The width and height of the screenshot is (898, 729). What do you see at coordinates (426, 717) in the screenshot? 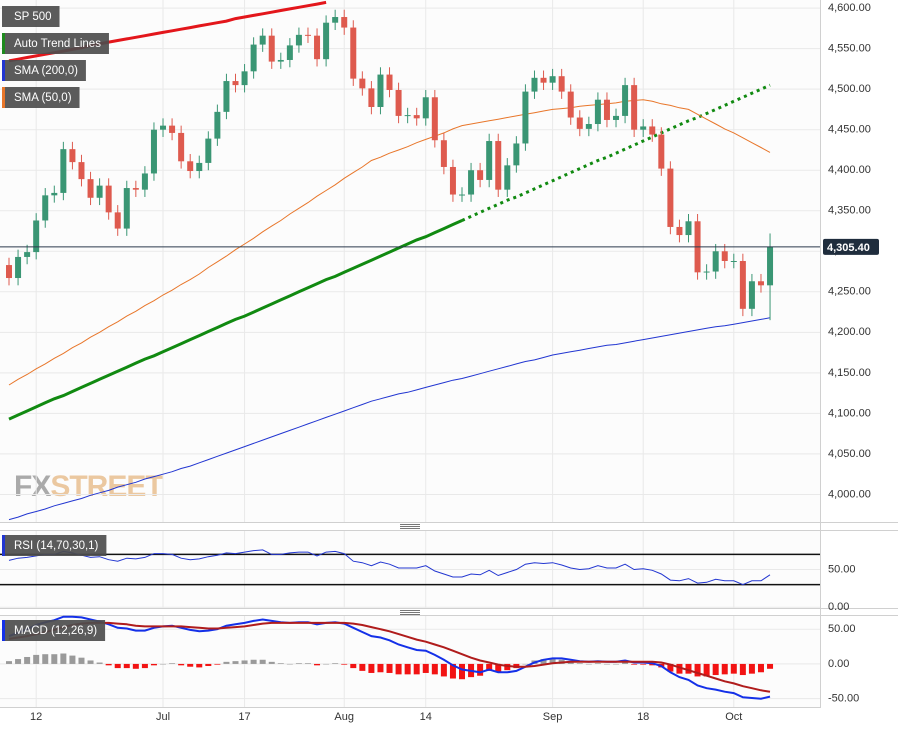
I see `x-tick-label: 14` at bounding box center [426, 717].